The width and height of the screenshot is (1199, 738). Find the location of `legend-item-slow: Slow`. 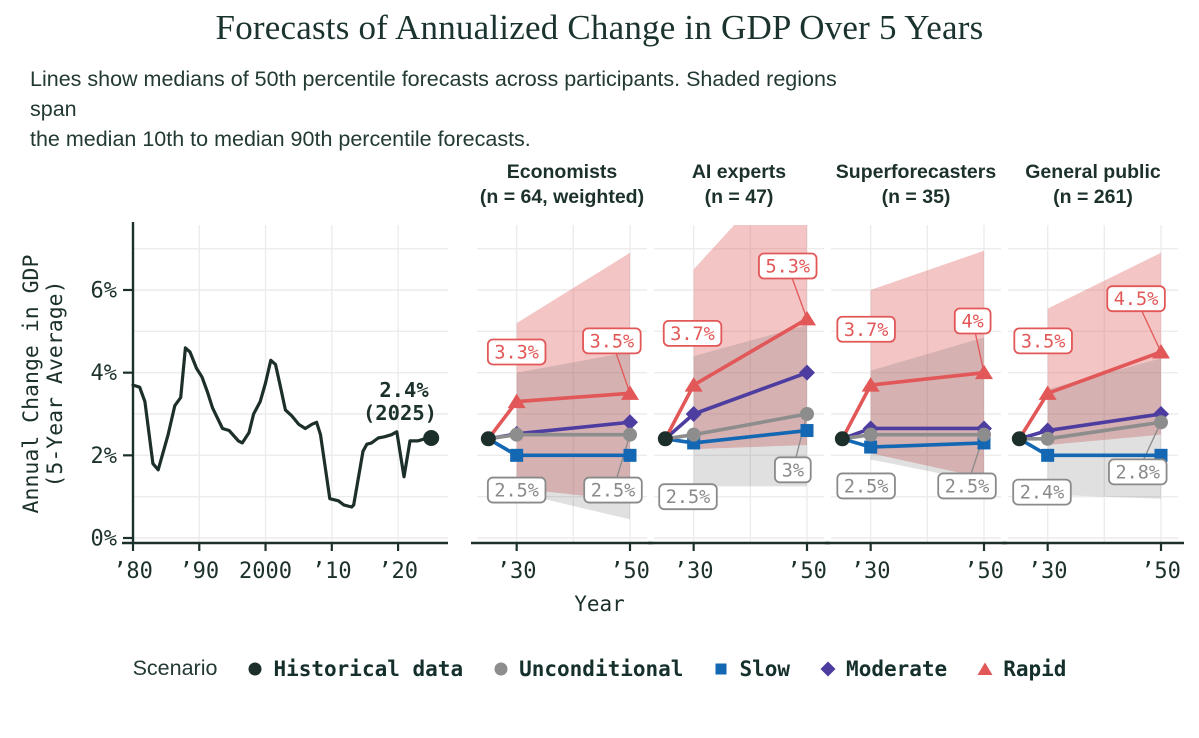

legend-item-slow: Slow is located at coordinates (751, 669).